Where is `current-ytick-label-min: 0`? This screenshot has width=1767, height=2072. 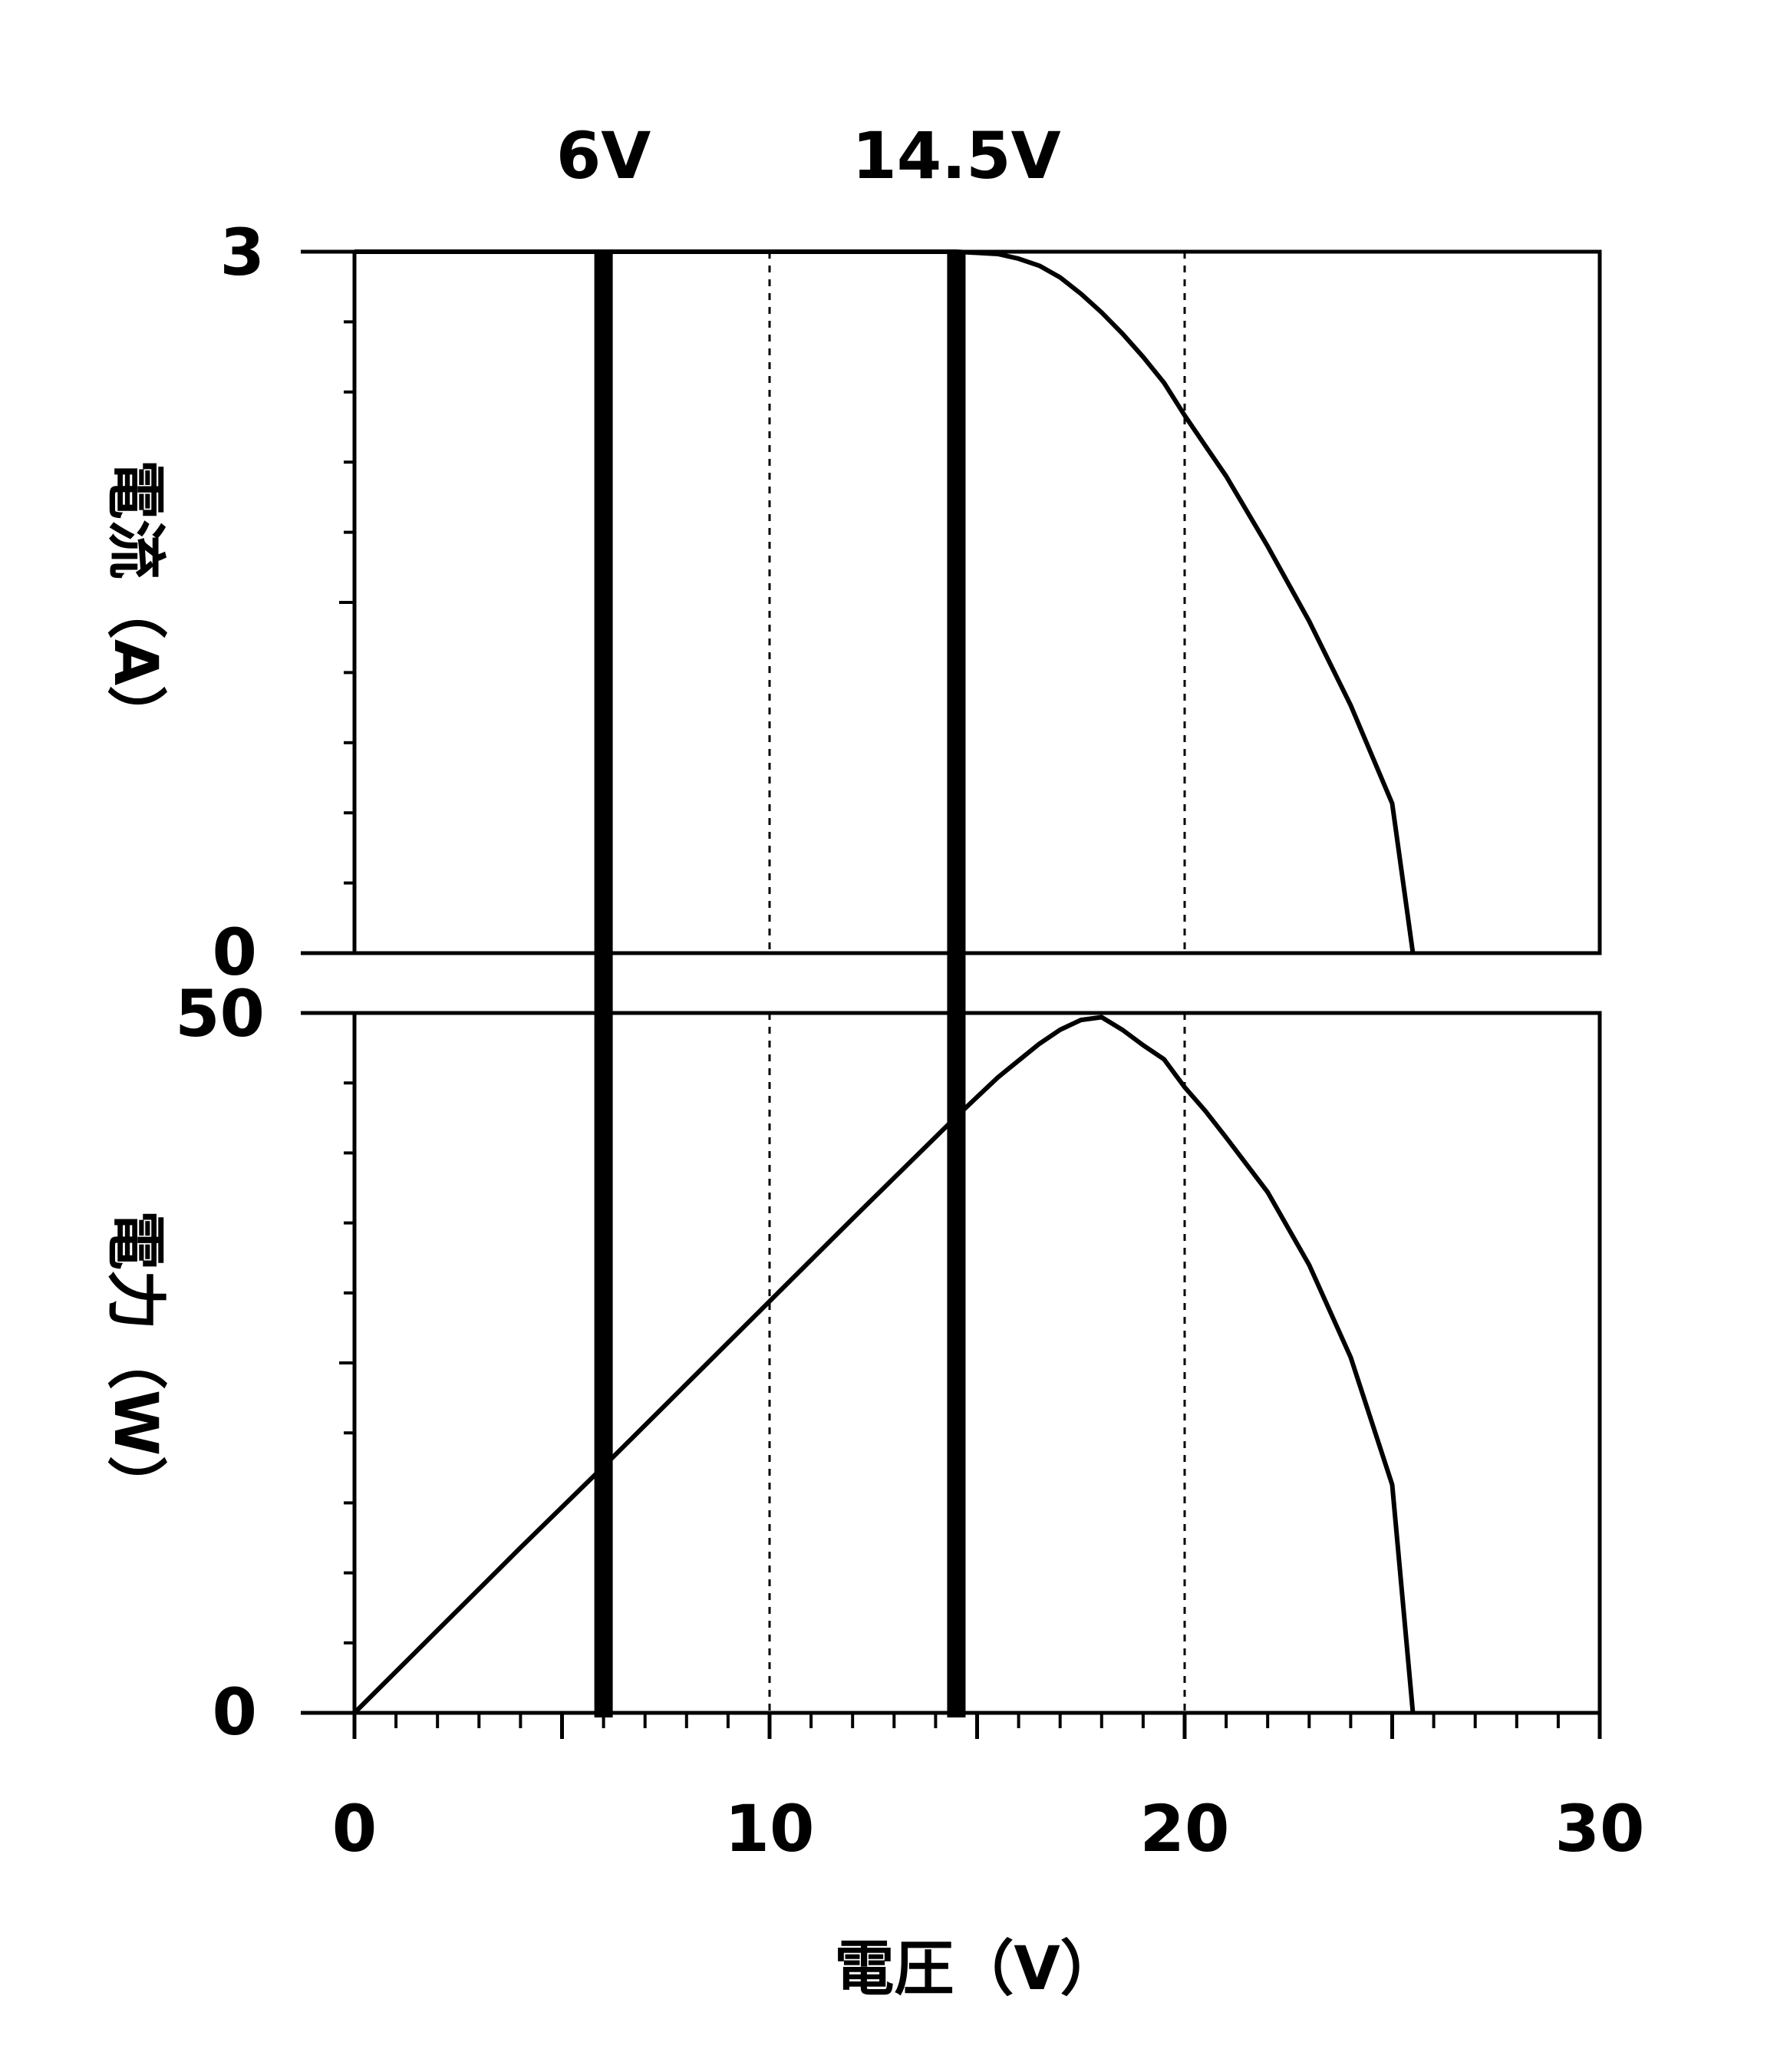
current-ytick-label-min: 0 is located at coordinates (235, 952).